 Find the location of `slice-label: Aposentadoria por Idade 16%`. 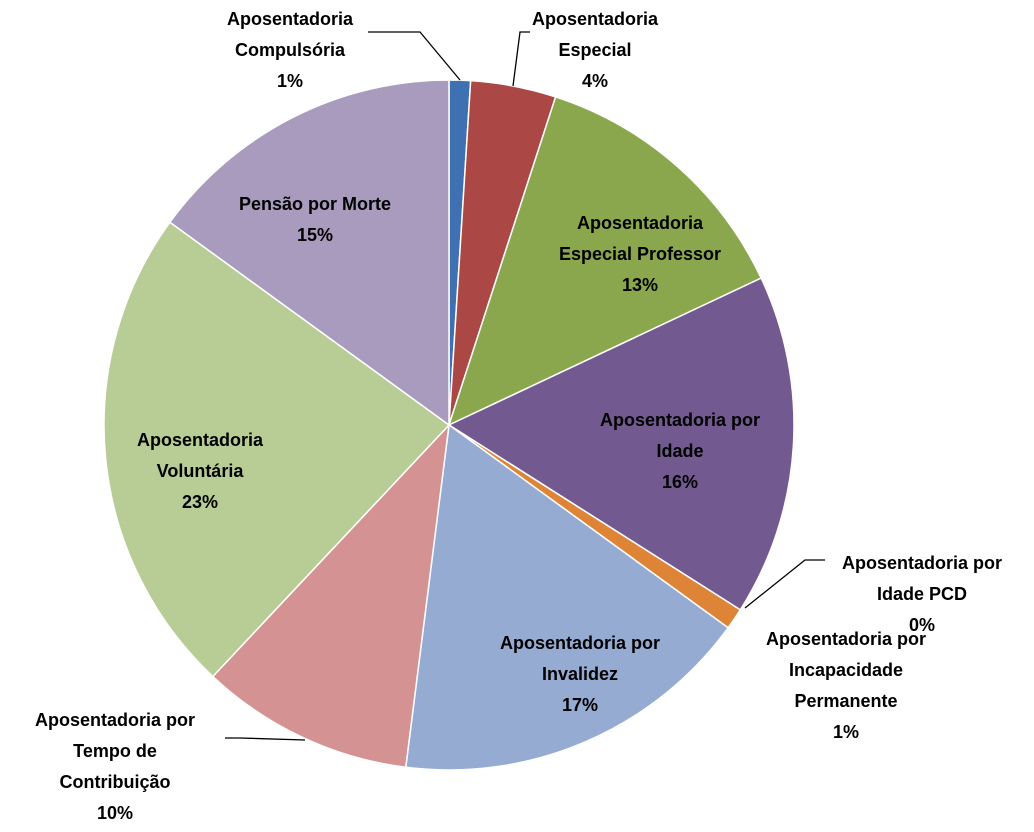

slice-label: Aposentadoria por Idade 16% is located at coordinates (680, 451).